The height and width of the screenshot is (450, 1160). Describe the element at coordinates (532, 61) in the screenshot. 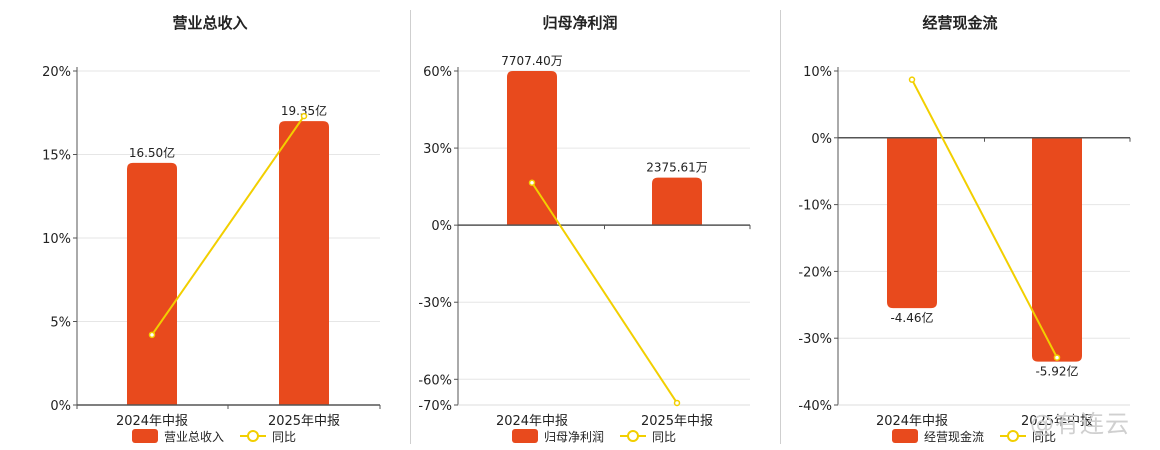

I see `bar-data-label: 7707.40万` at that location.